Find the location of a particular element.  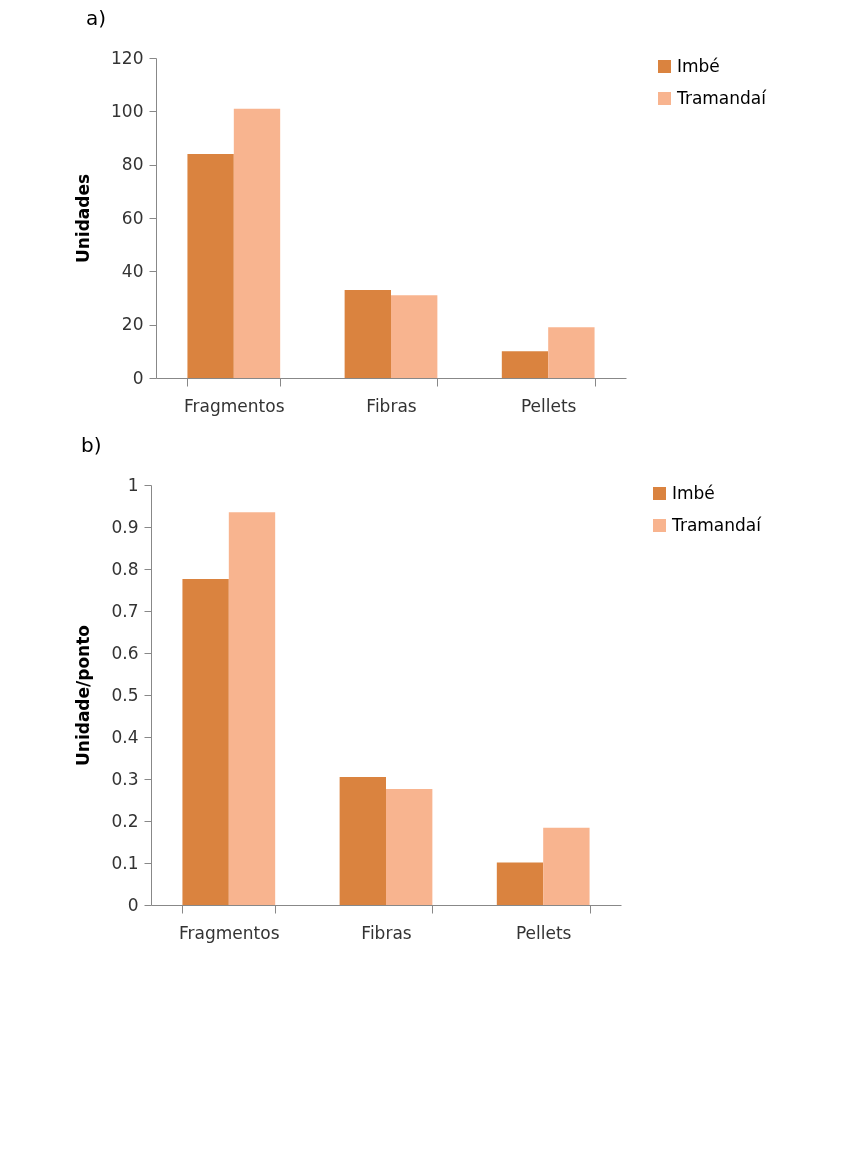

y-tick-label: 0.8 is located at coordinates (125, 568).